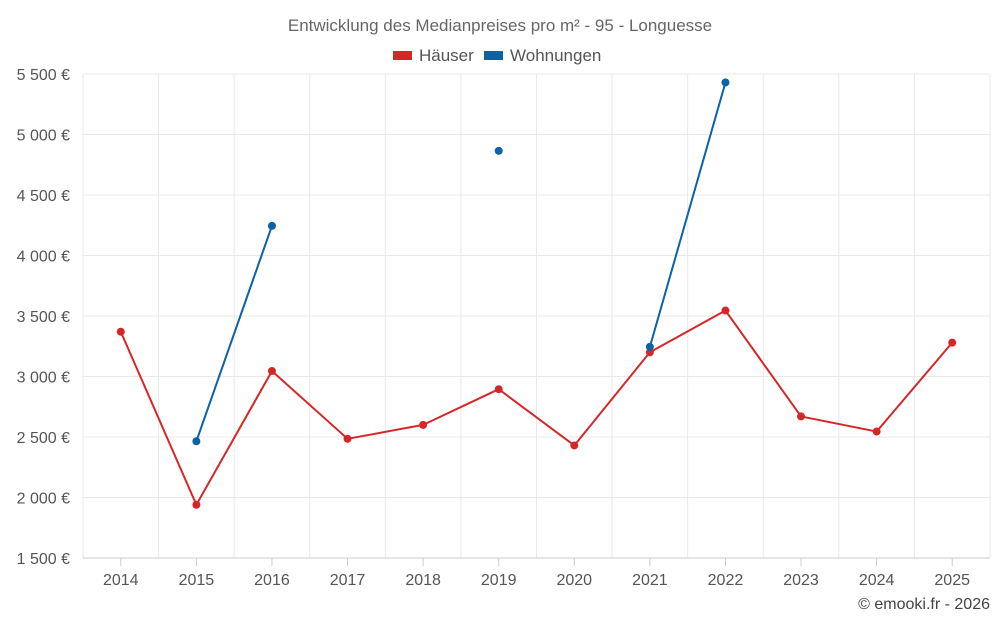 Image resolution: width=1000 pixels, height=625 pixels. What do you see at coordinates (43, 499) in the screenshot?
I see `y-tick-label: 2 000 €` at bounding box center [43, 499].